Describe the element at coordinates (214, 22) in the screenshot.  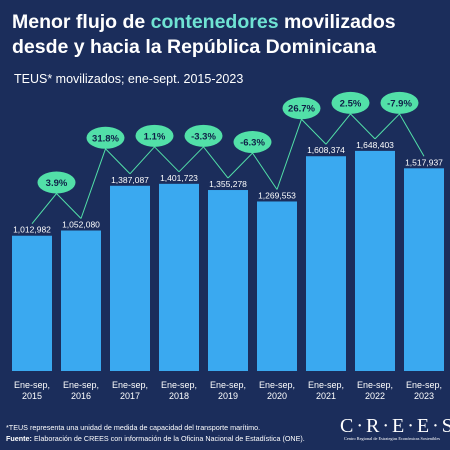
I see `title-highlight: contenedores` at that location.